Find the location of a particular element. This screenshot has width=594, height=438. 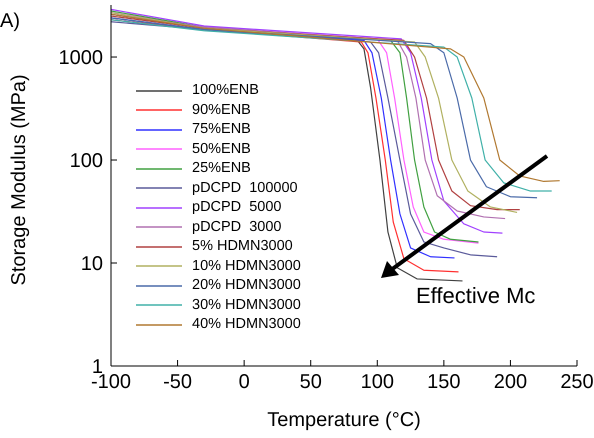

legend-label: 5% HDMN3000 is located at coordinates (242, 246).